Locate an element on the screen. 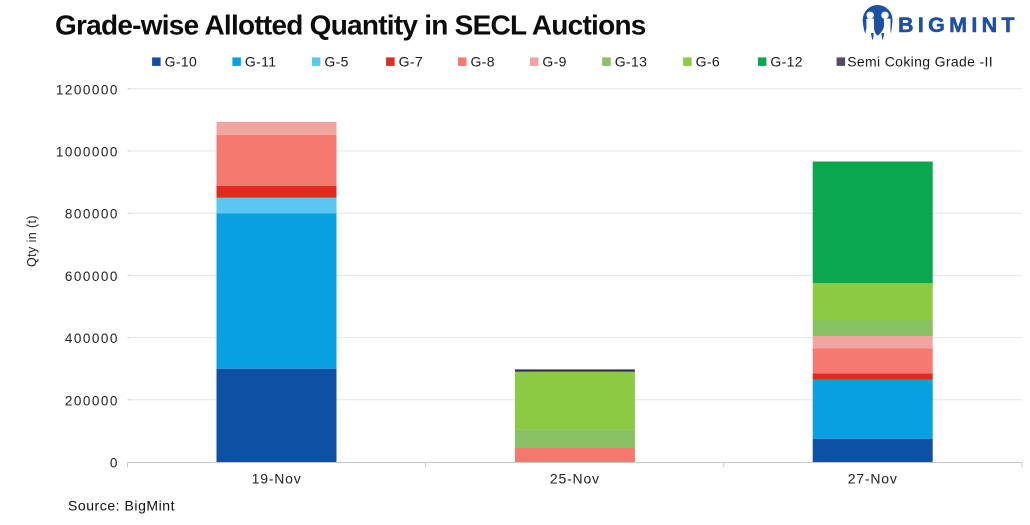 This screenshot has height=525, width=1030. svg-text: Source: BigMint is located at coordinates (121, 506).